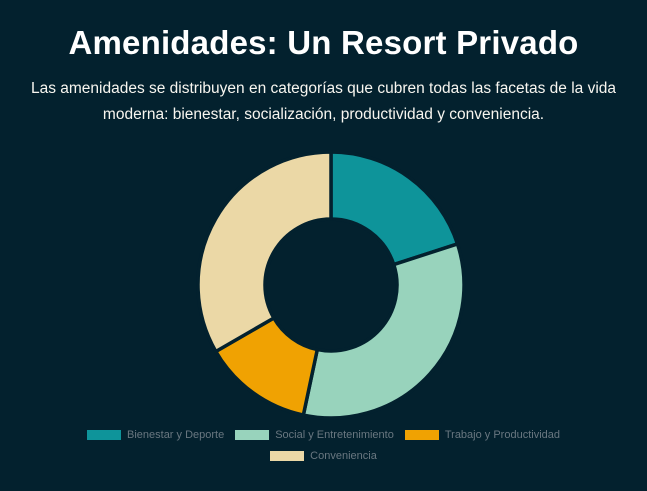 This screenshot has width=647, height=491. Describe the element at coordinates (264, 252) in the screenshot. I see `donut-segment-conveniencia` at that location.